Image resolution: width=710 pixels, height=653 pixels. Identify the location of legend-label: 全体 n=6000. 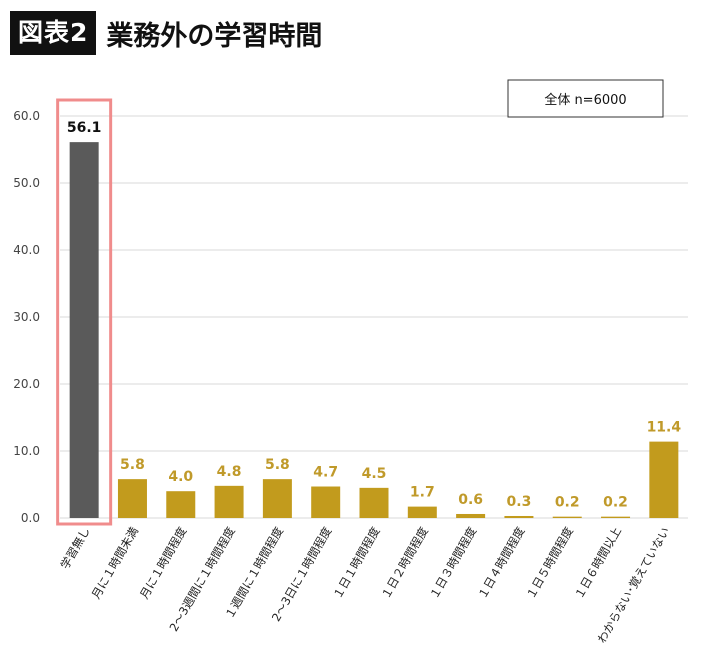
(585, 100).